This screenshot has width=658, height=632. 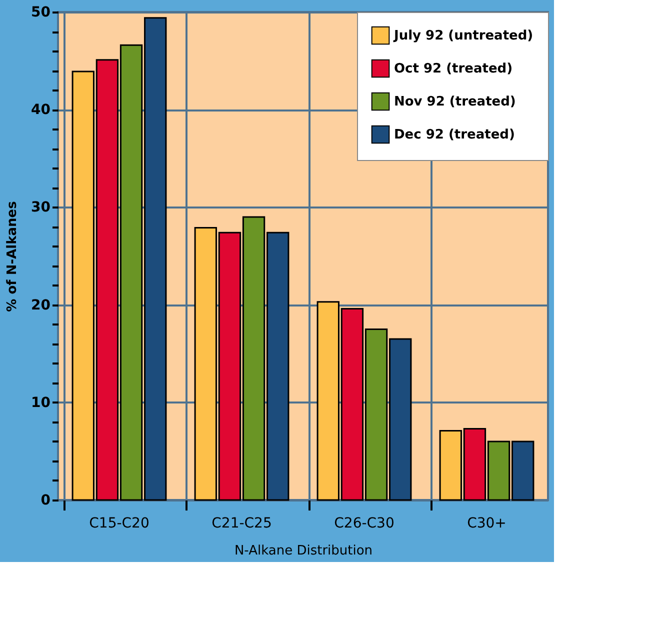 I want to click on y-tick-label: 10, so click(x=41, y=402).